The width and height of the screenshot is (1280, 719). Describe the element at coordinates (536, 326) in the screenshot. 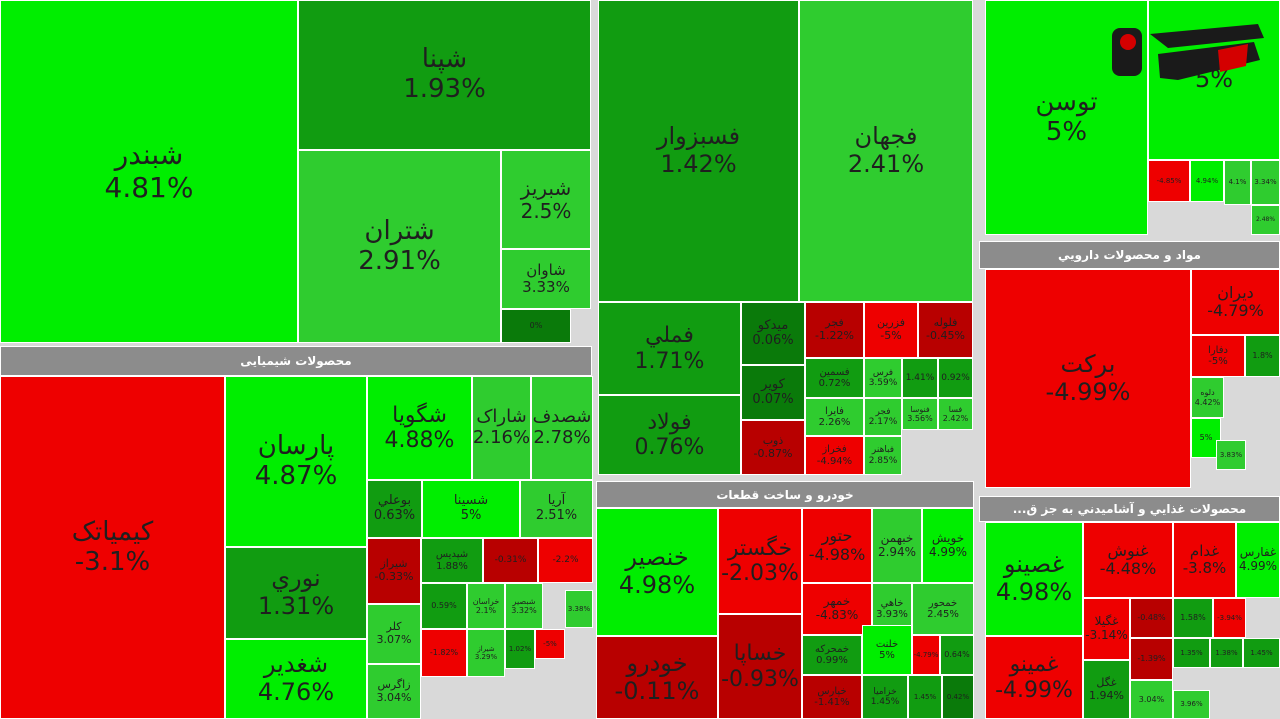

I see `treemap-tile: 0%` at that location.